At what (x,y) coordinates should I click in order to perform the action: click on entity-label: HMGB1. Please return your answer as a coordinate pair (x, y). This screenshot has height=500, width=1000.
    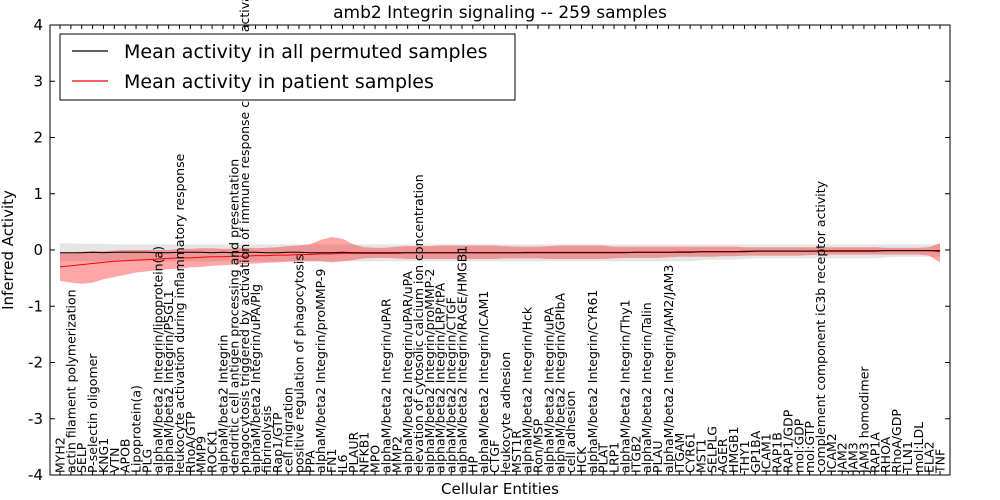
    Looking at the image, I should click on (733, 450).